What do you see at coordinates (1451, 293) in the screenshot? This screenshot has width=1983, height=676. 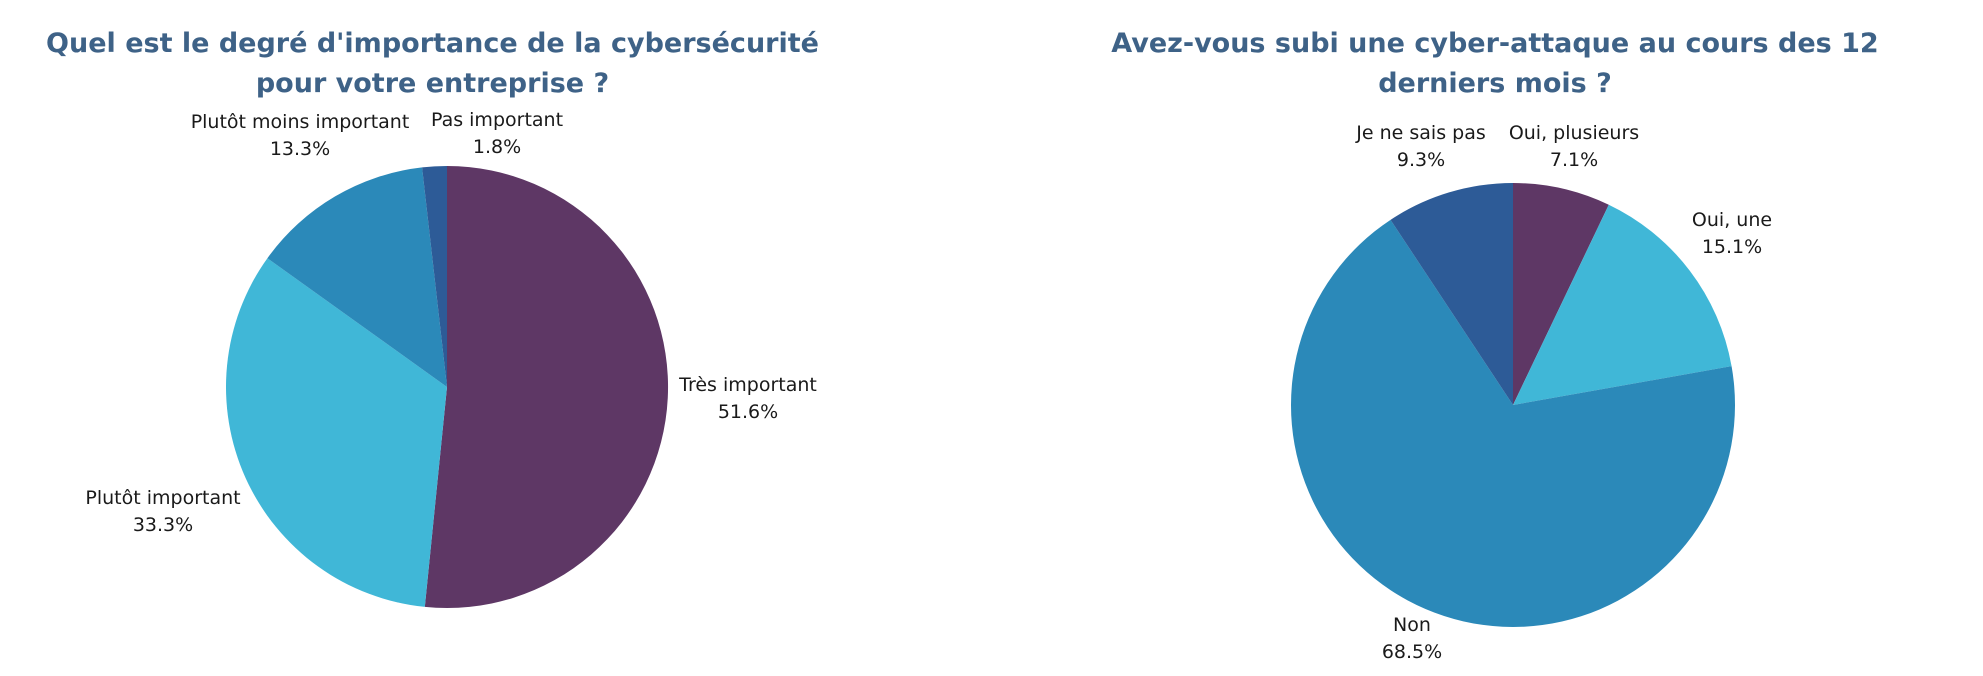 I see `pie-slice-je-ne-sais-pas` at bounding box center [1451, 293].